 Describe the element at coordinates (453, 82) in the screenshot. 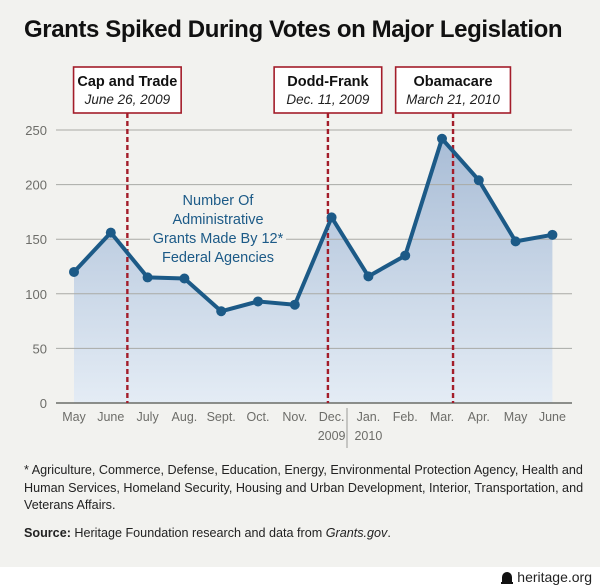

I see `event-name: Obamacare` at that location.